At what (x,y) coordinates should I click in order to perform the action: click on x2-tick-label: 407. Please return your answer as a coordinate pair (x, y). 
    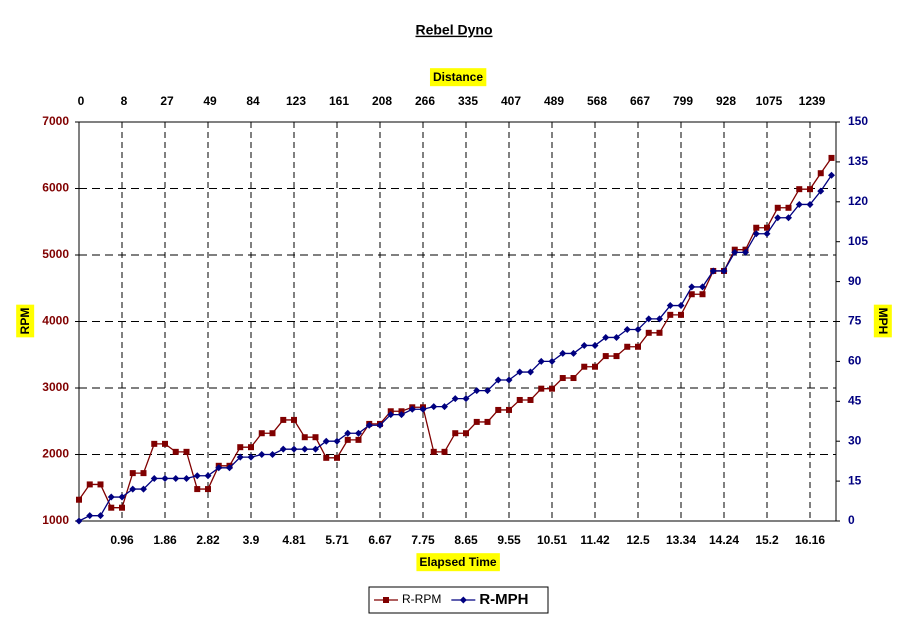
    Looking at the image, I should click on (511, 101).